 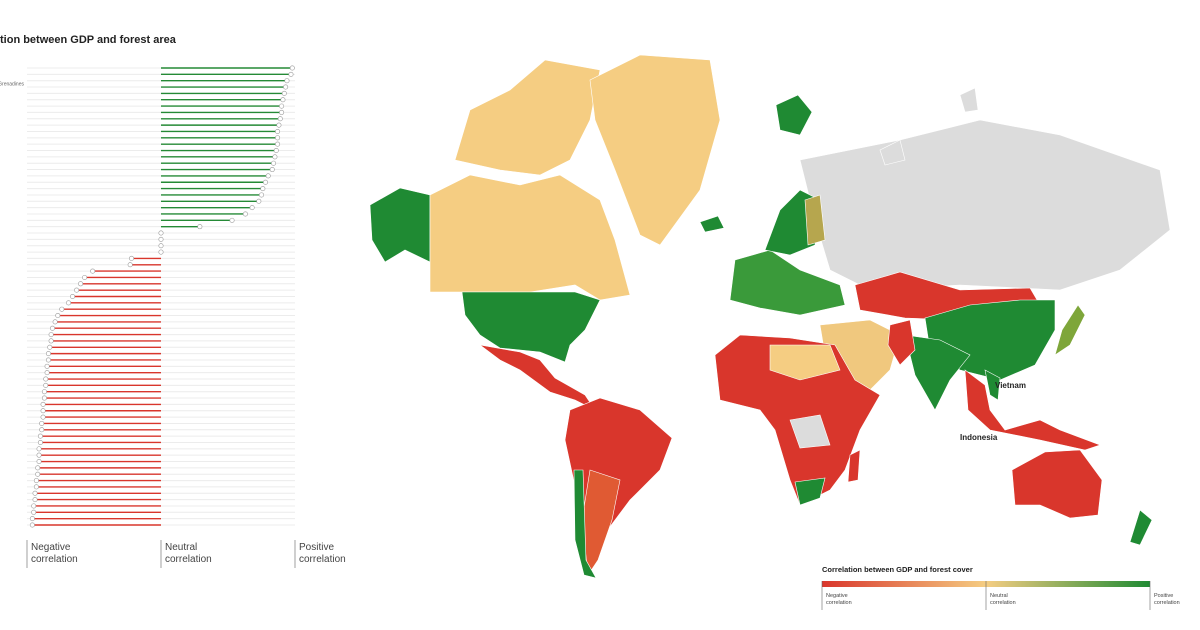 I want to click on map-annotation: Indonesia, so click(x=979, y=437).